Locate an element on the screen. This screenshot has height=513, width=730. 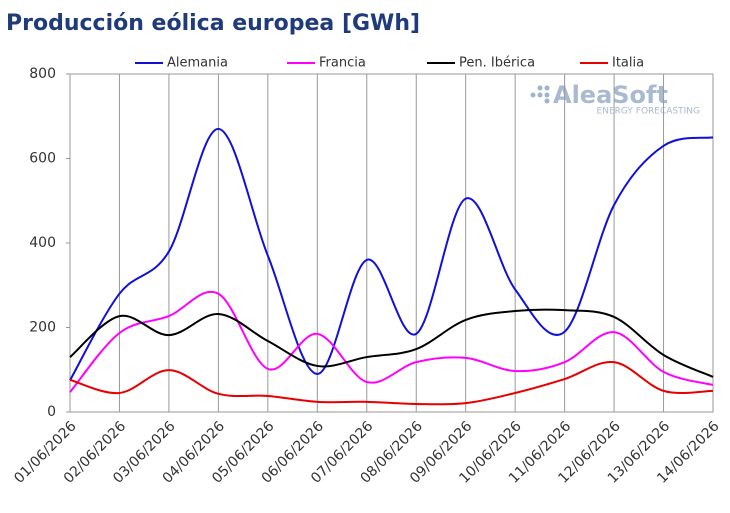
chart-title: Producción eólica europea [GWh] is located at coordinates (213, 23).